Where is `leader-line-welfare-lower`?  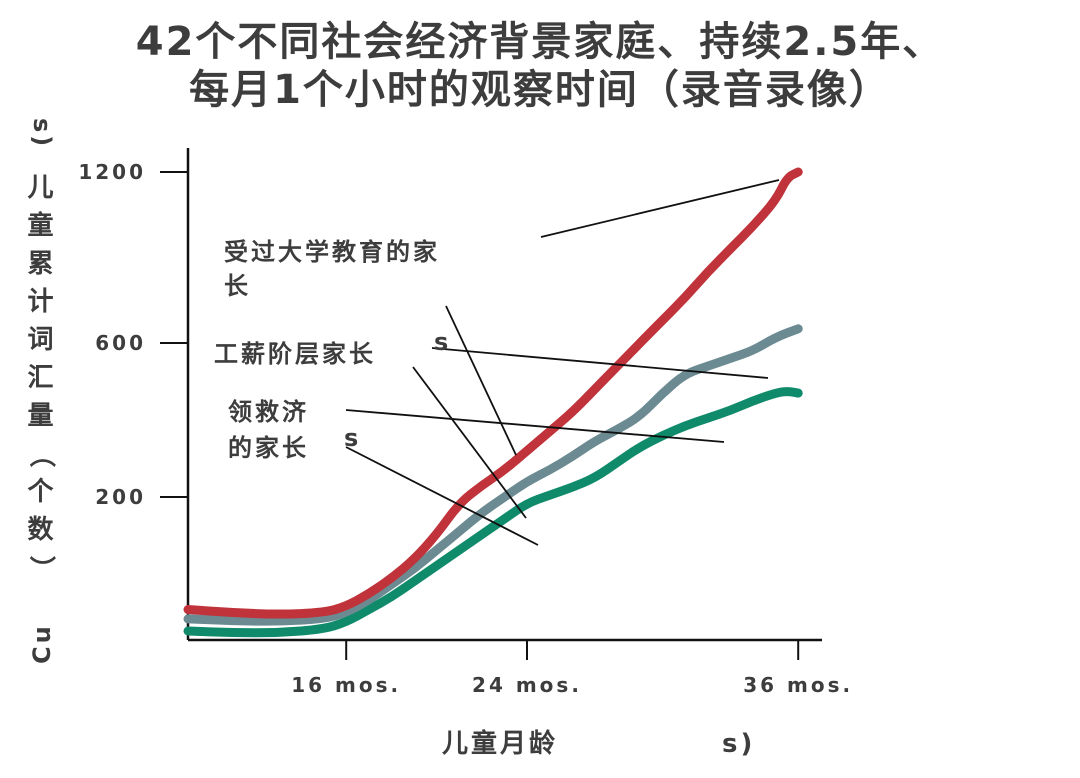
leader-line-welfare-lower is located at coordinates (442, 496).